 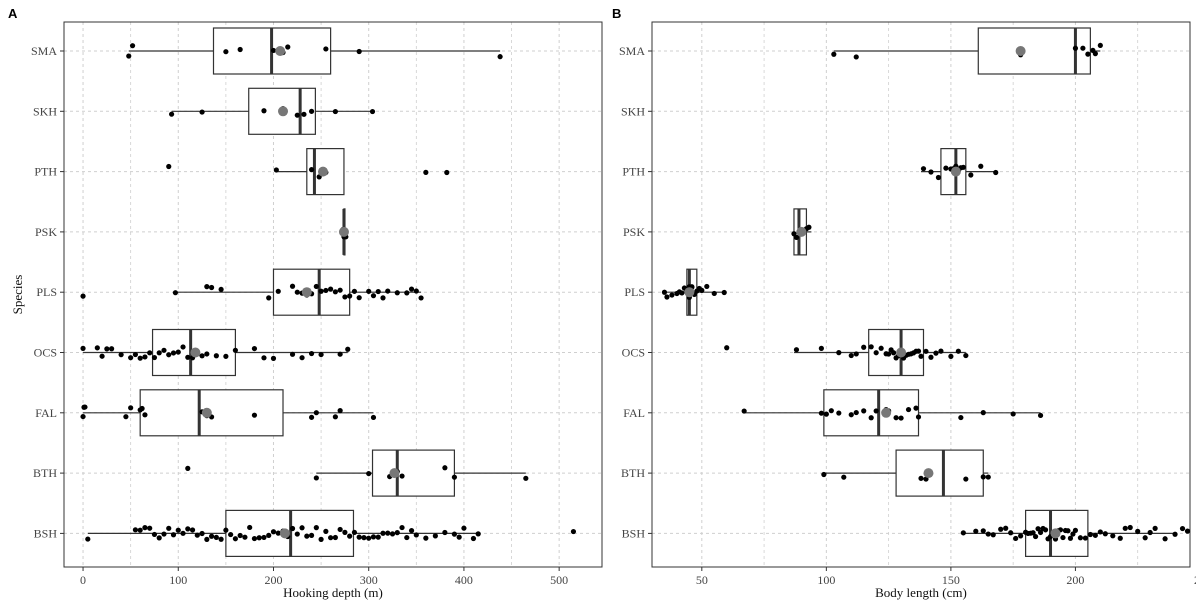 I want to click on x-axis-title: Hooking depth (m), so click(x=333, y=592).